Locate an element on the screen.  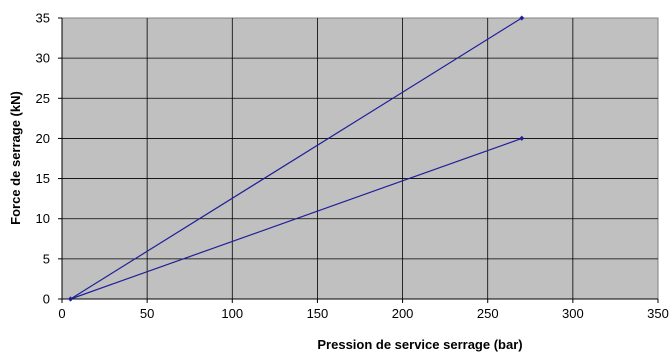
x-tick-label: 100 is located at coordinates (232, 313).